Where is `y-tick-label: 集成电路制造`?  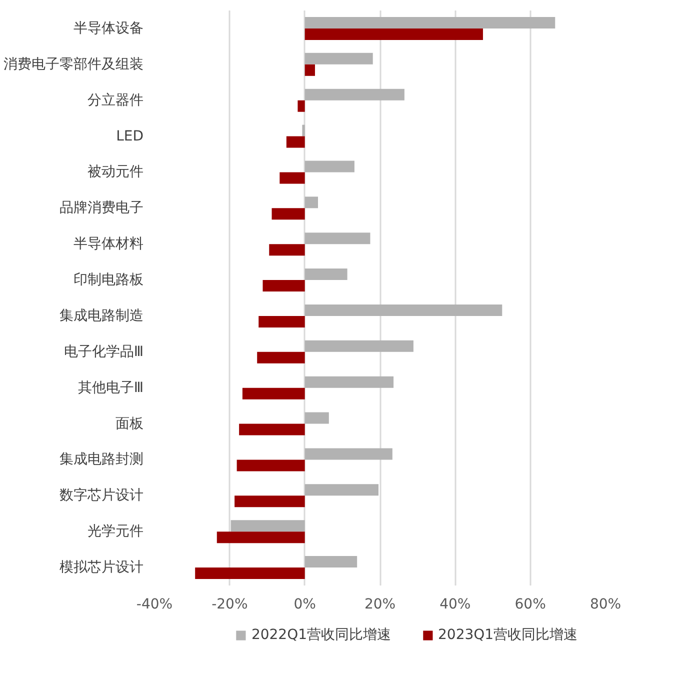
y-tick-label: 集成电路制造 is located at coordinates (102, 316).